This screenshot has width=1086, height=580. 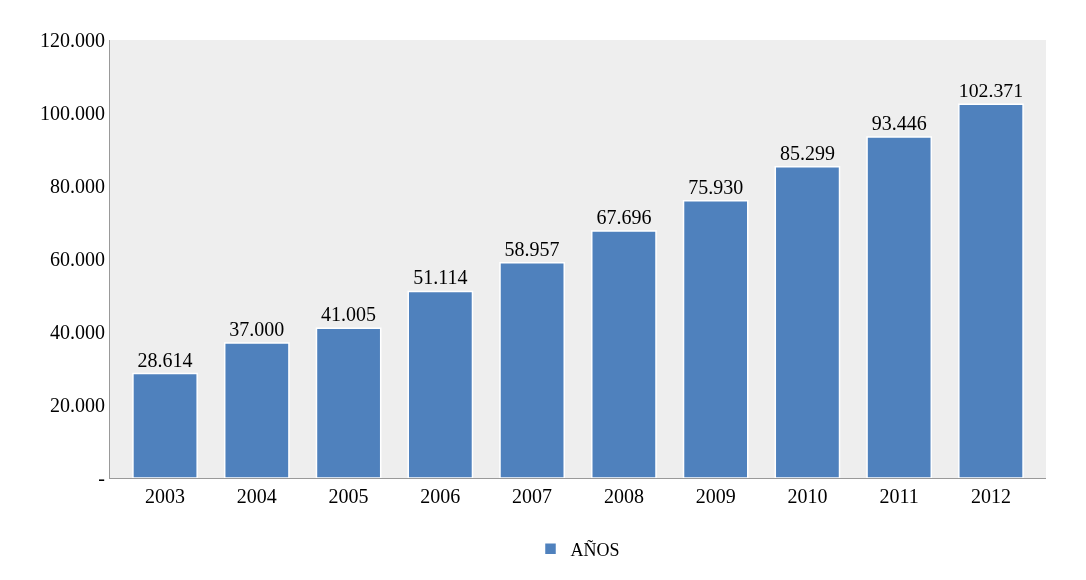 I want to click on x-tick-label: 2011, so click(x=899, y=496).